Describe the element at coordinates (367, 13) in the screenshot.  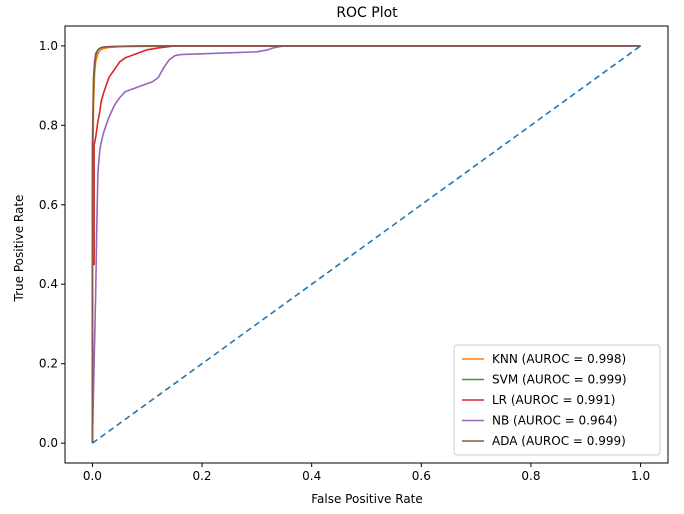
I see `chart-title: ROC Plot` at that location.